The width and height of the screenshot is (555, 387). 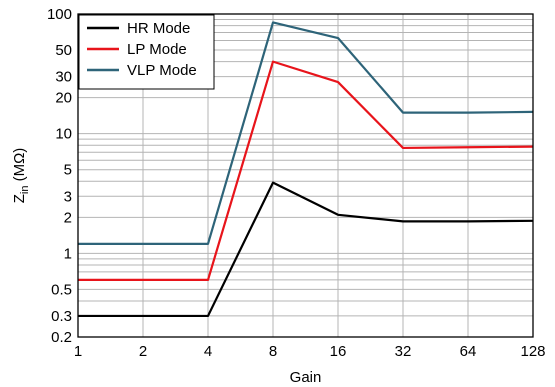 I want to click on legend: HR Mode LP Mode VLP Mode, so click(x=146, y=52).